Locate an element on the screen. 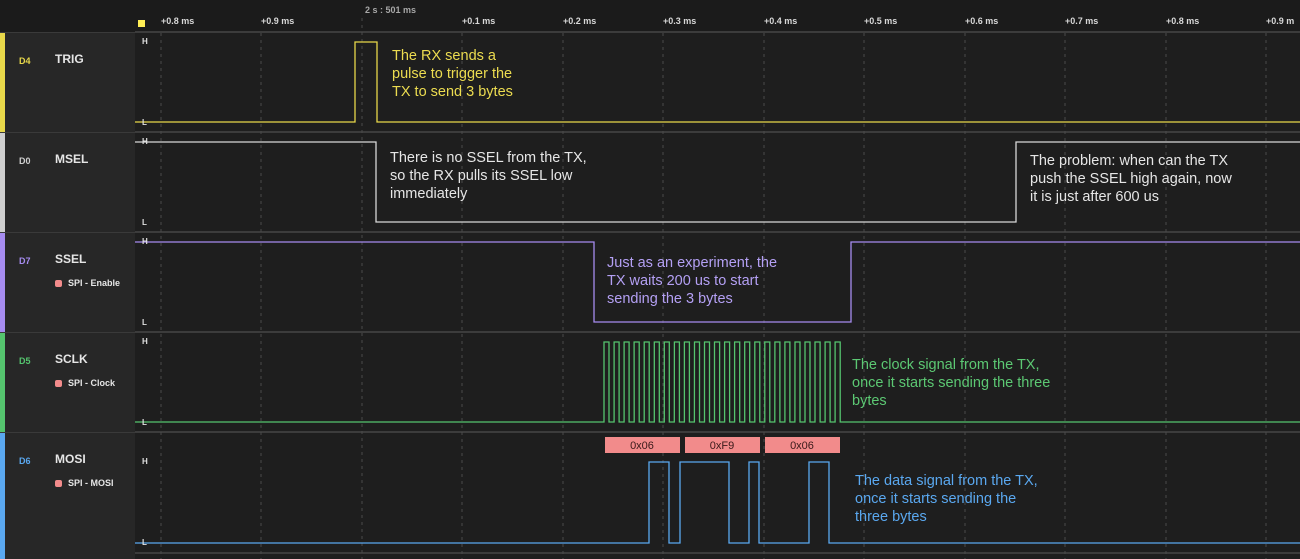 Image resolution: width=1300 pixels, height=559 pixels. ruler-tick: +0.3 ms is located at coordinates (680, 21).